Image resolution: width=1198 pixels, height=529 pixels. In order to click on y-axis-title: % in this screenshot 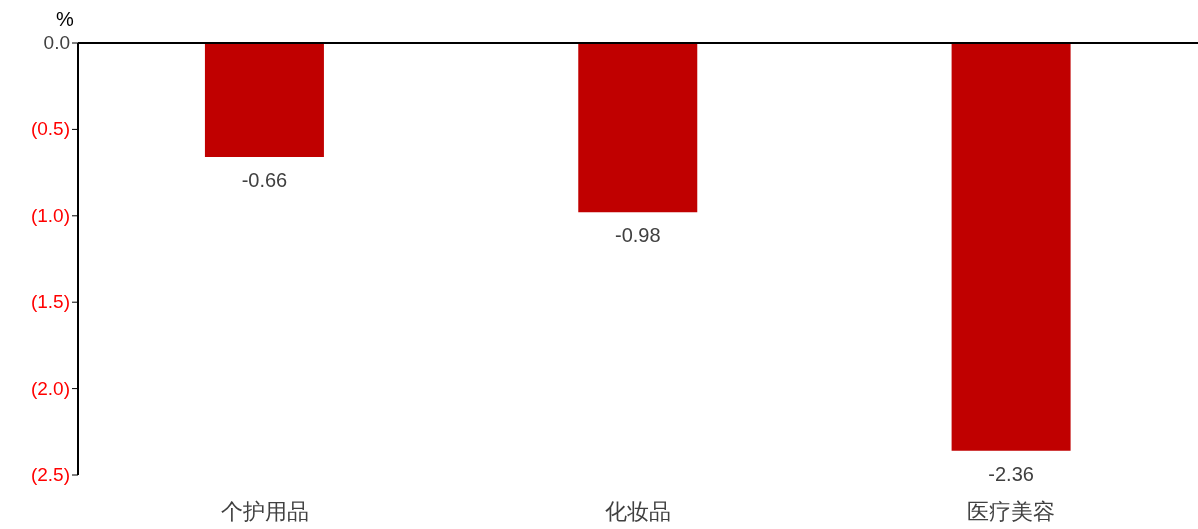, I will do `click(65, 19)`.